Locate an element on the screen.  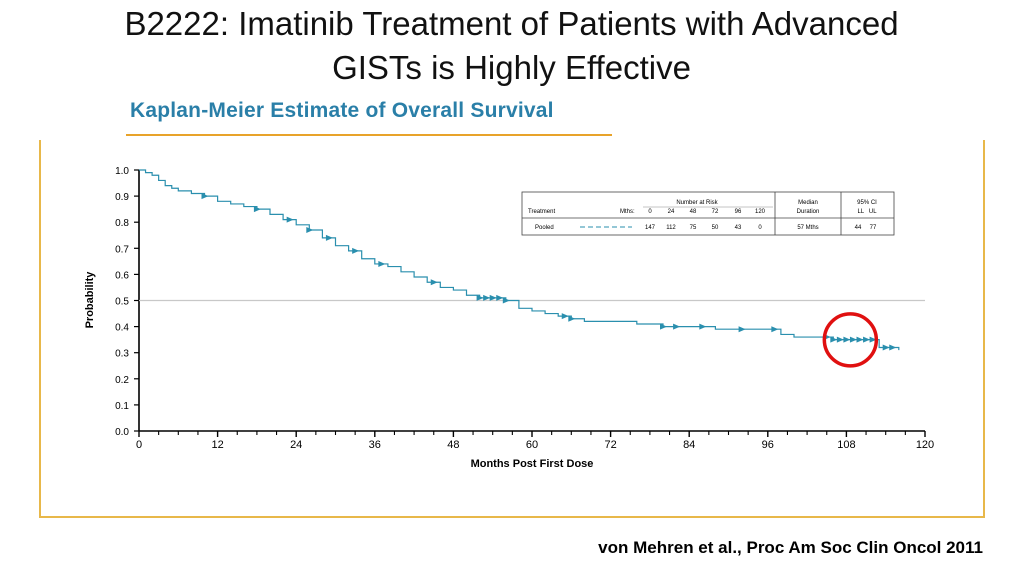
x-tick-label: 60 is located at coordinates (532, 445).